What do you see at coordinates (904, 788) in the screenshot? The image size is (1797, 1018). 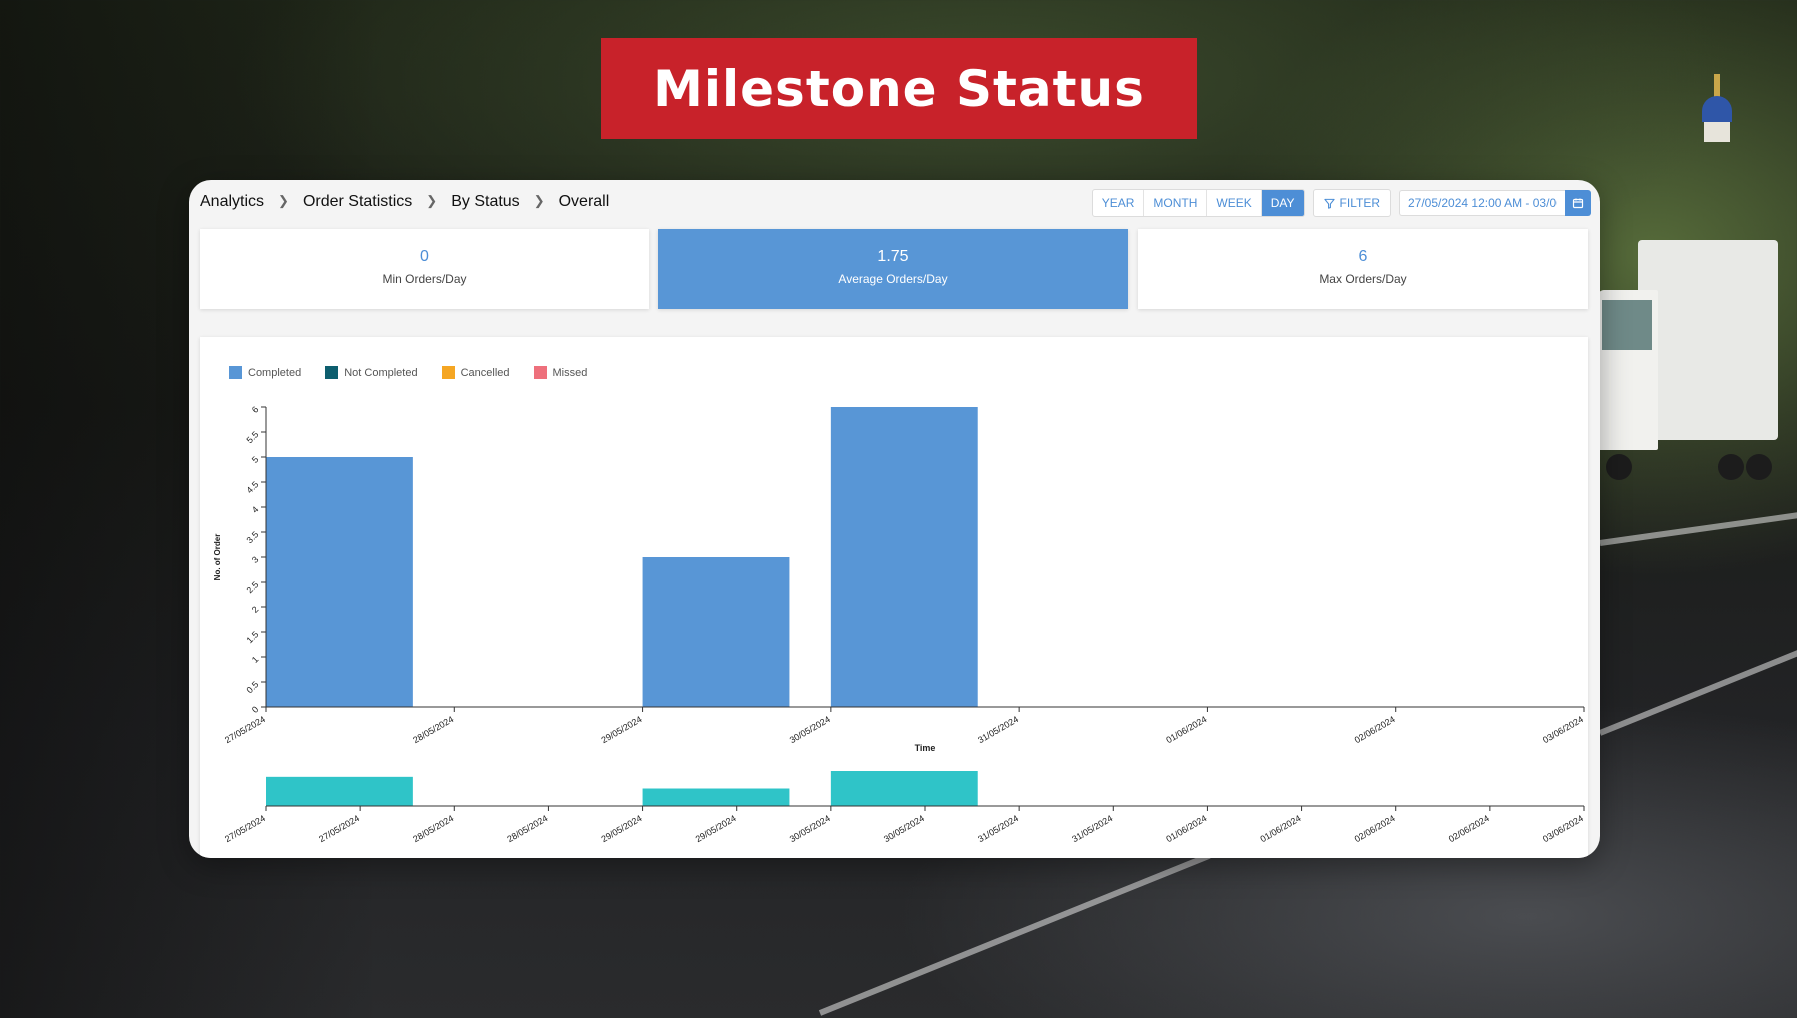 I see `brush-bar-30-05-2024` at bounding box center [904, 788].